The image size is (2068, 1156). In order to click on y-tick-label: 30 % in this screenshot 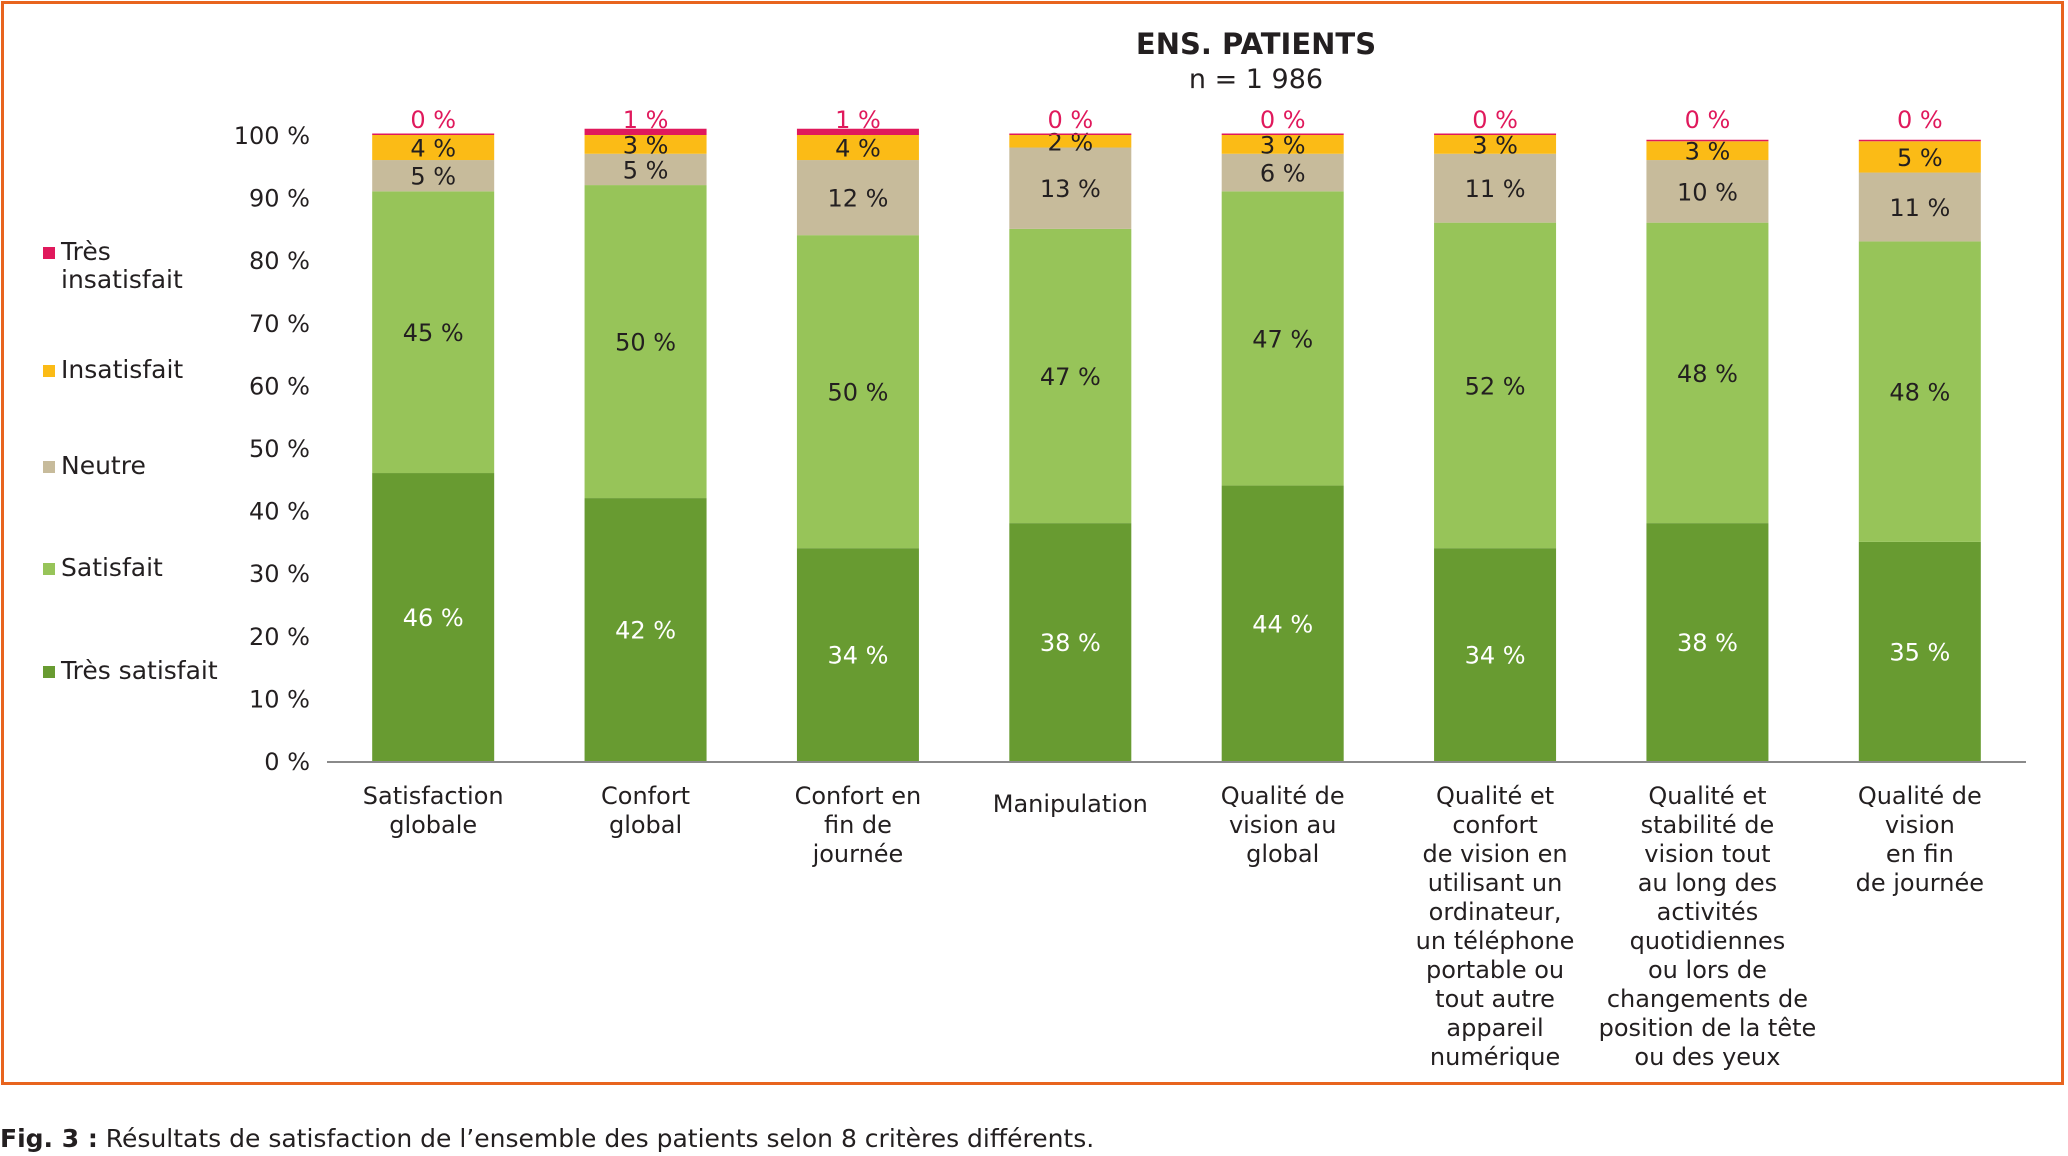, I will do `click(279, 574)`.